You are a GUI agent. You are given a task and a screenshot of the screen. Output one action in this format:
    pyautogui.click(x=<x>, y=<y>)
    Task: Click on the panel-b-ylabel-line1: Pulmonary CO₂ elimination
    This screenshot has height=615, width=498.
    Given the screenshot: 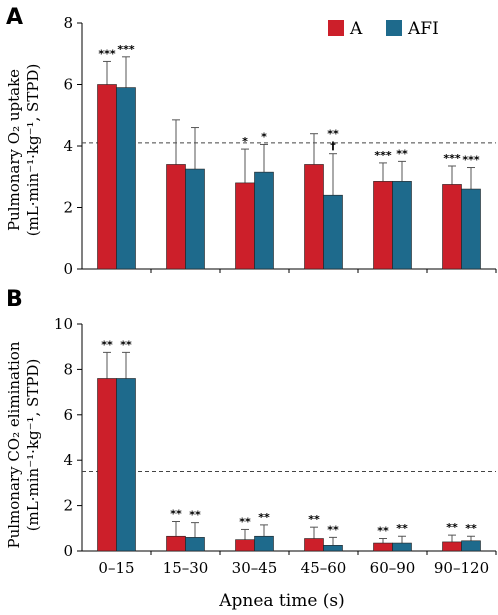 What is the action you would take?
    pyautogui.click(x=14, y=444)
    